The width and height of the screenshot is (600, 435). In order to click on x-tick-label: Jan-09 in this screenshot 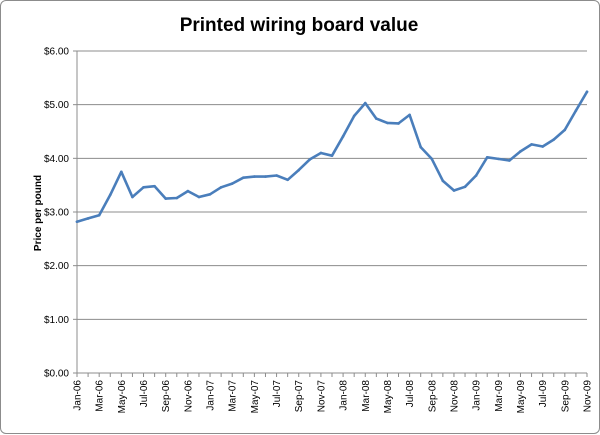, I will do `click(477, 395)`.